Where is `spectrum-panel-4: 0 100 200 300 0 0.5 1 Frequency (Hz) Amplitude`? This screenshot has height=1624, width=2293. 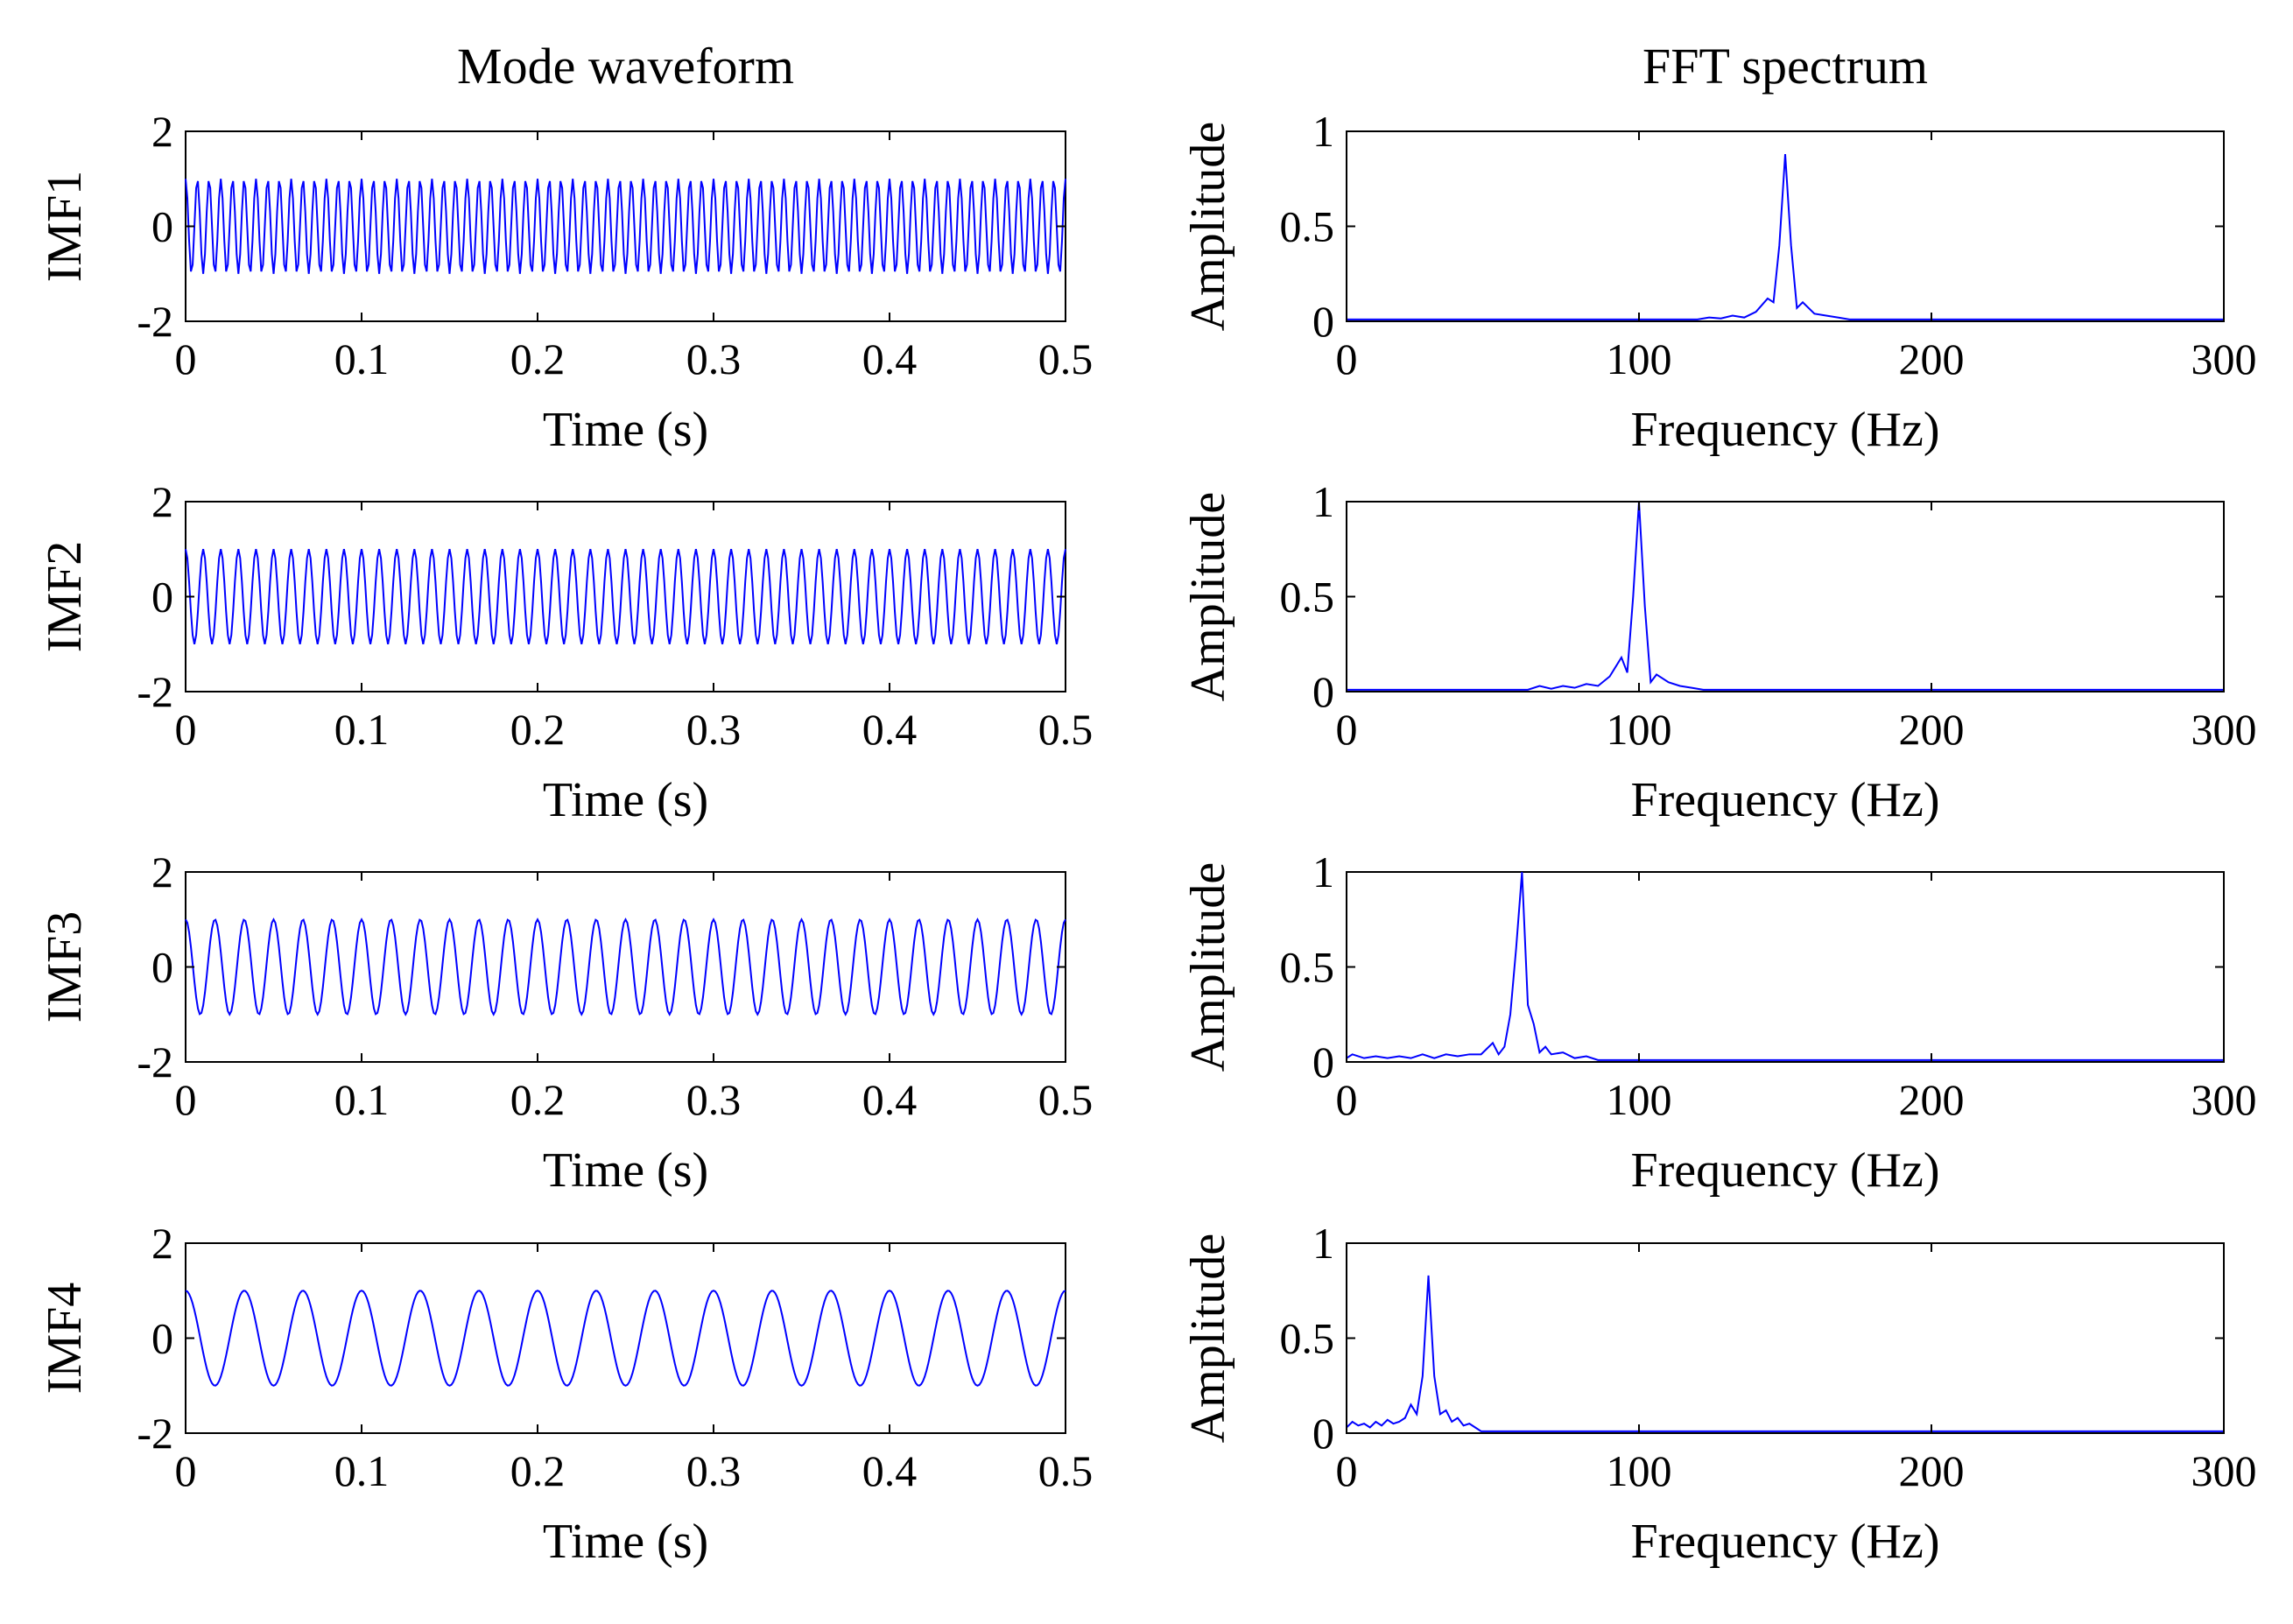 spectrum-panel-4: 0 100 200 300 0 0.5 1 Frequency (Hz) Amplitude is located at coordinates (1719, 1394).